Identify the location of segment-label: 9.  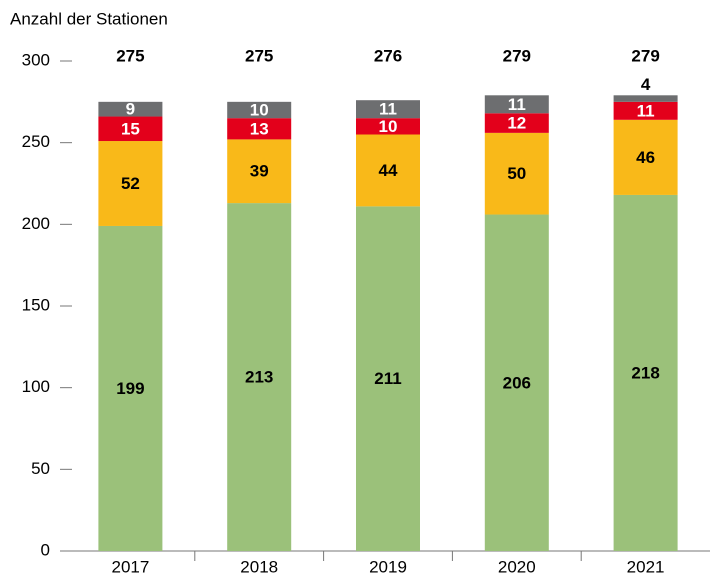
(130, 109).